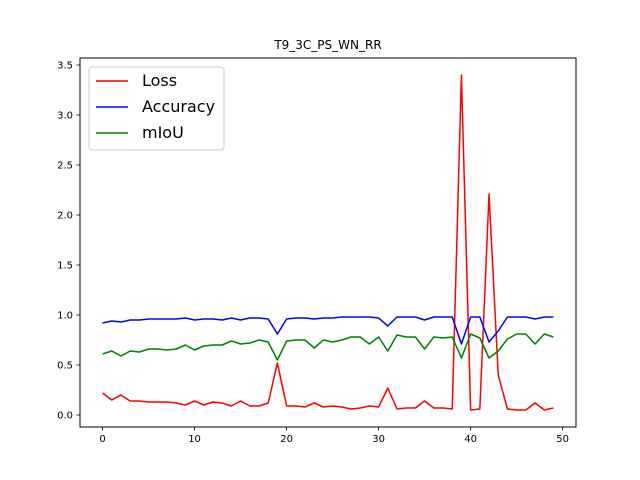  Describe the element at coordinates (65, 66) in the screenshot. I see `y-tick-label: 3.5` at that location.